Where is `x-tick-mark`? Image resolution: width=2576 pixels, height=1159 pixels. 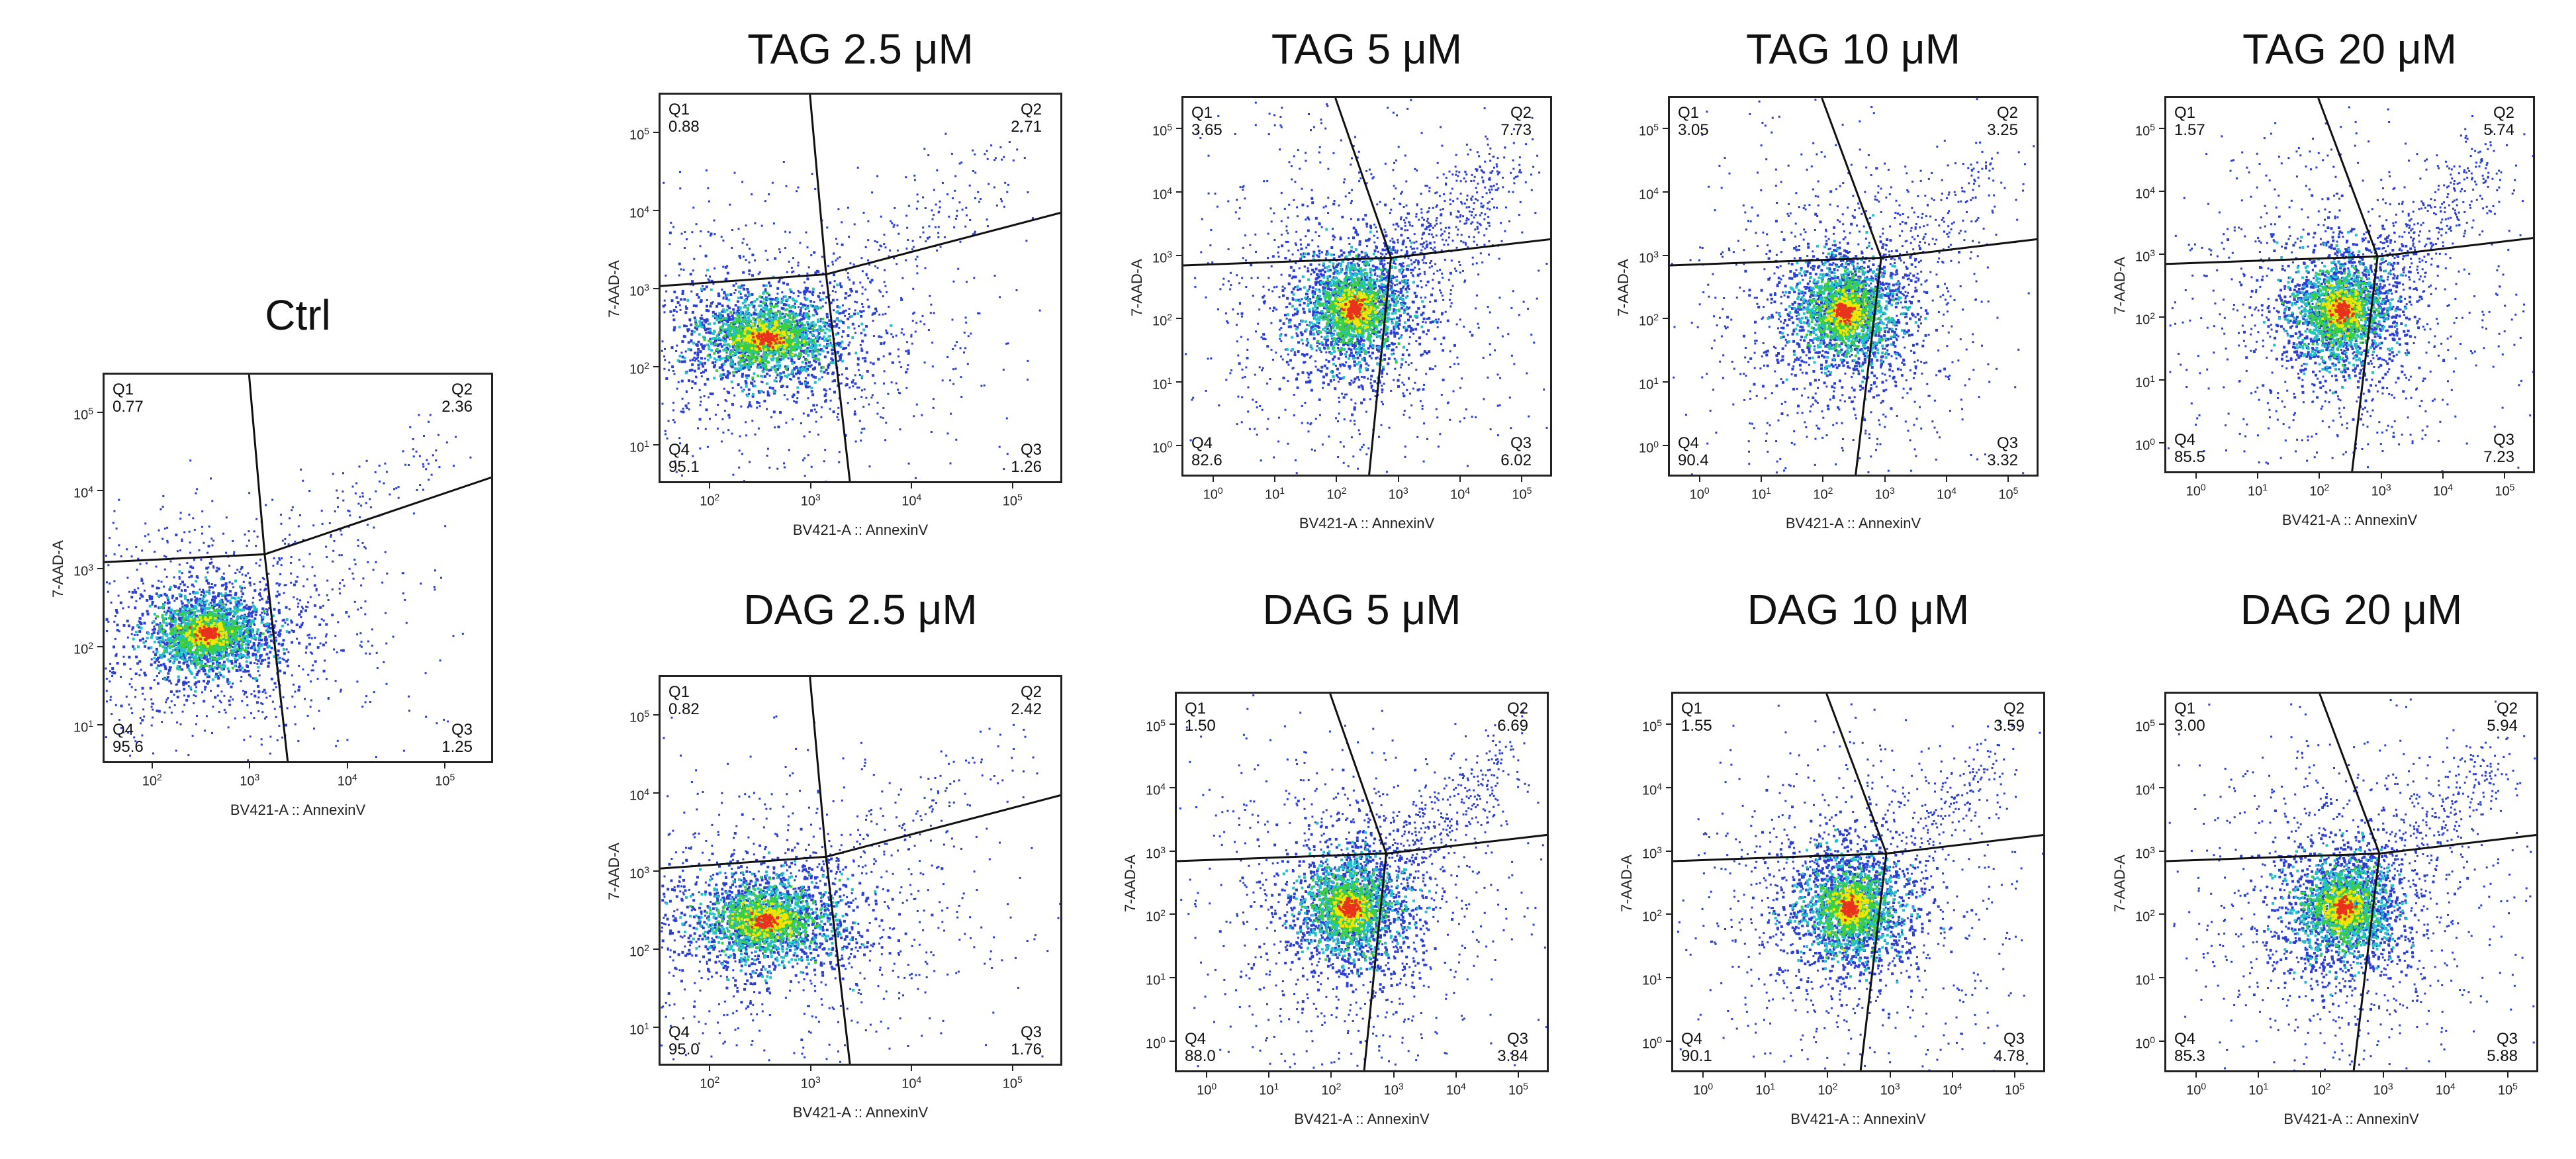
x-tick-mark is located at coordinates (250, 765).